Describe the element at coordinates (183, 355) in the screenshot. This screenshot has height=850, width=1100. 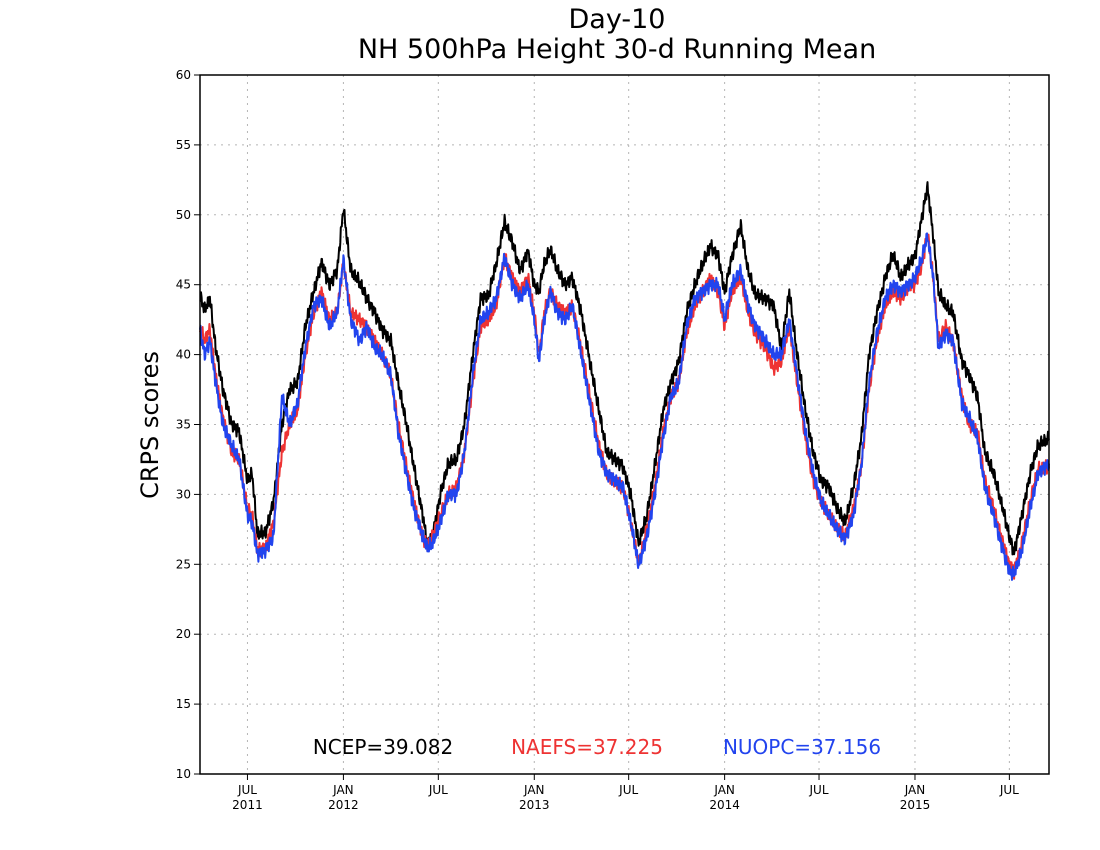
I see `y-tick-label: 40` at that location.